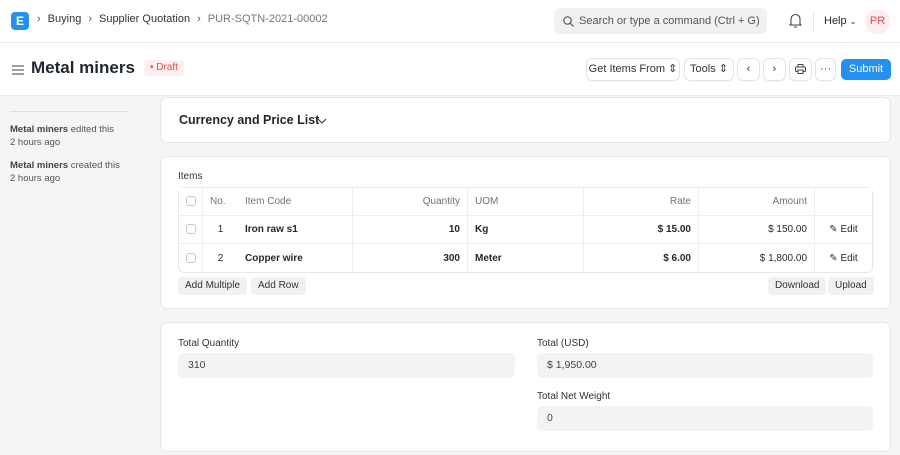 This screenshot has height=455, width=900. Describe the element at coordinates (209, 343) in the screenshot. I see `total-quantity-label: Total Quantity` at that location.